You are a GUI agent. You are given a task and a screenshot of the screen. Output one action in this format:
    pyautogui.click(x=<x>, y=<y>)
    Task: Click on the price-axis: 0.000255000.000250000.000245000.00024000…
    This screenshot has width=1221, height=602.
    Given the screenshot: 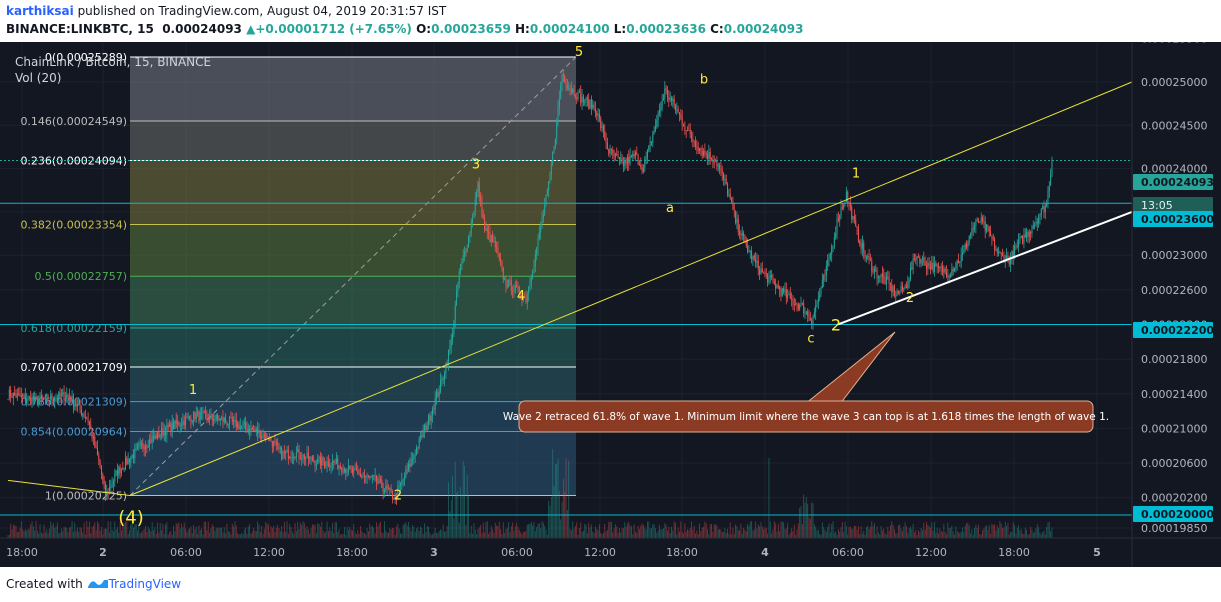 What is the action you would take?
    pyautogui.click(x=1174, y=288)
    